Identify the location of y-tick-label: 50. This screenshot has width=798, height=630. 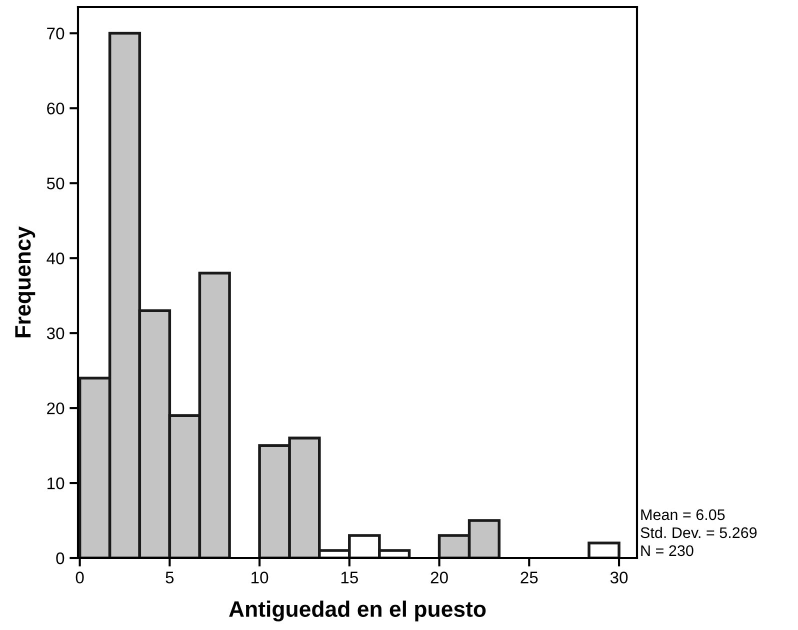
(55, 184).